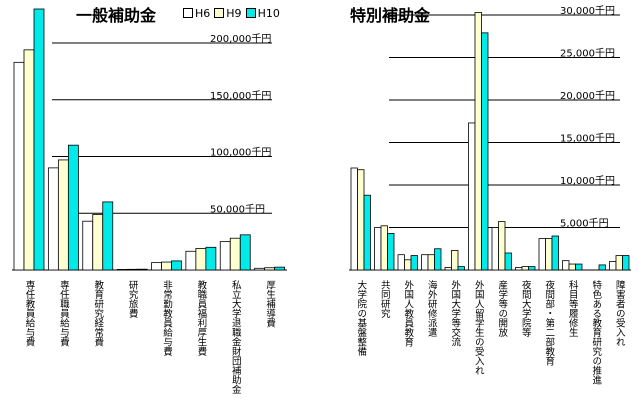  I want to click on general-category-label: 厚生補導費, so click(270, 304).